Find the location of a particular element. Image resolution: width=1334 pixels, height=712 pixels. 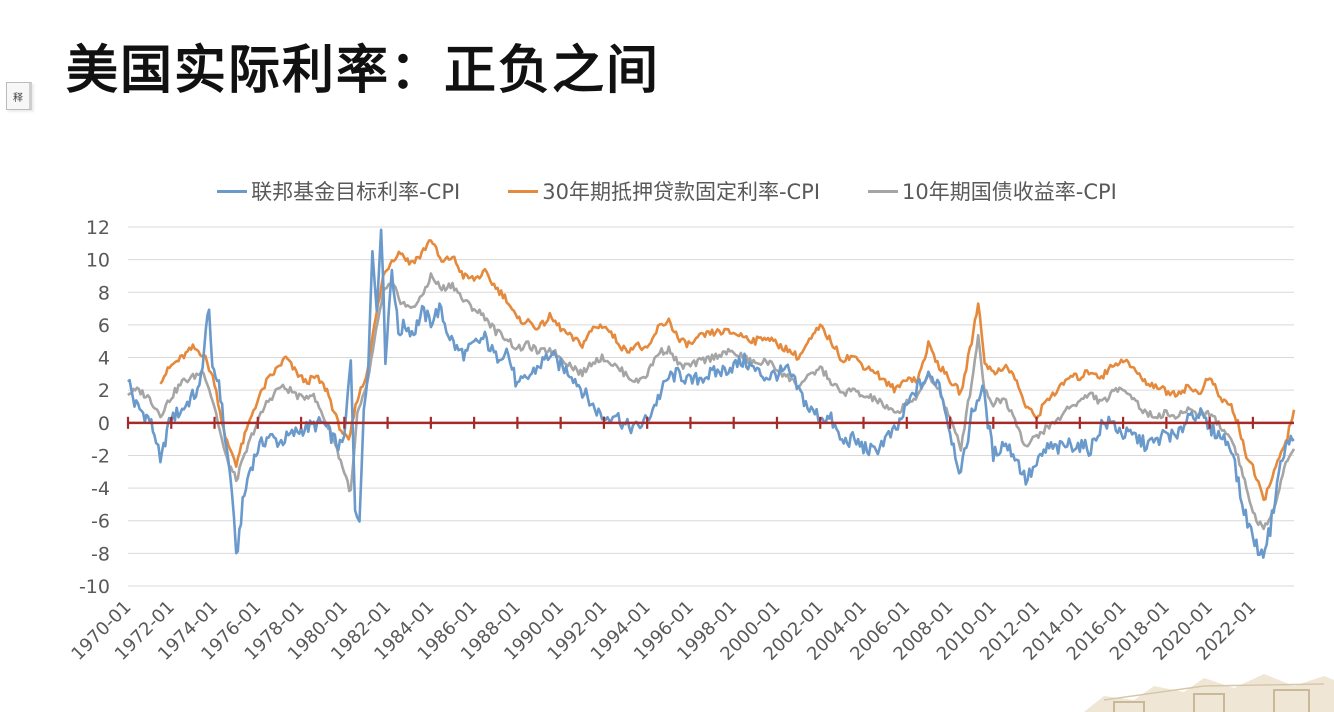

legend-swatch-treasury is located at coordinates (883, 191).